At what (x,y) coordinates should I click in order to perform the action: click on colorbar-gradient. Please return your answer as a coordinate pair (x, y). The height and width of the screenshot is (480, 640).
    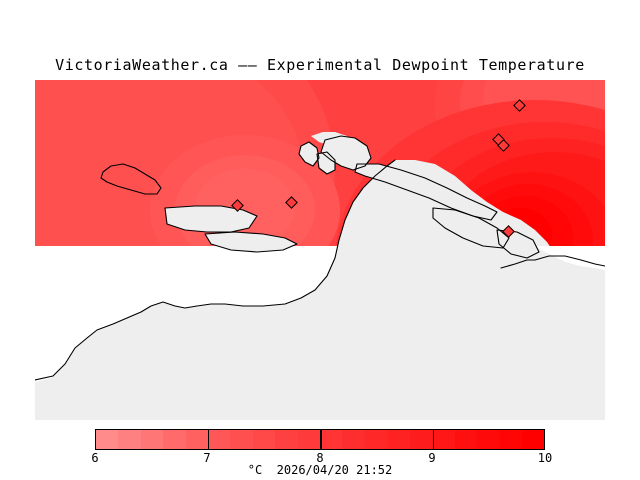
    Looking at the image, I should click on (320, 439).